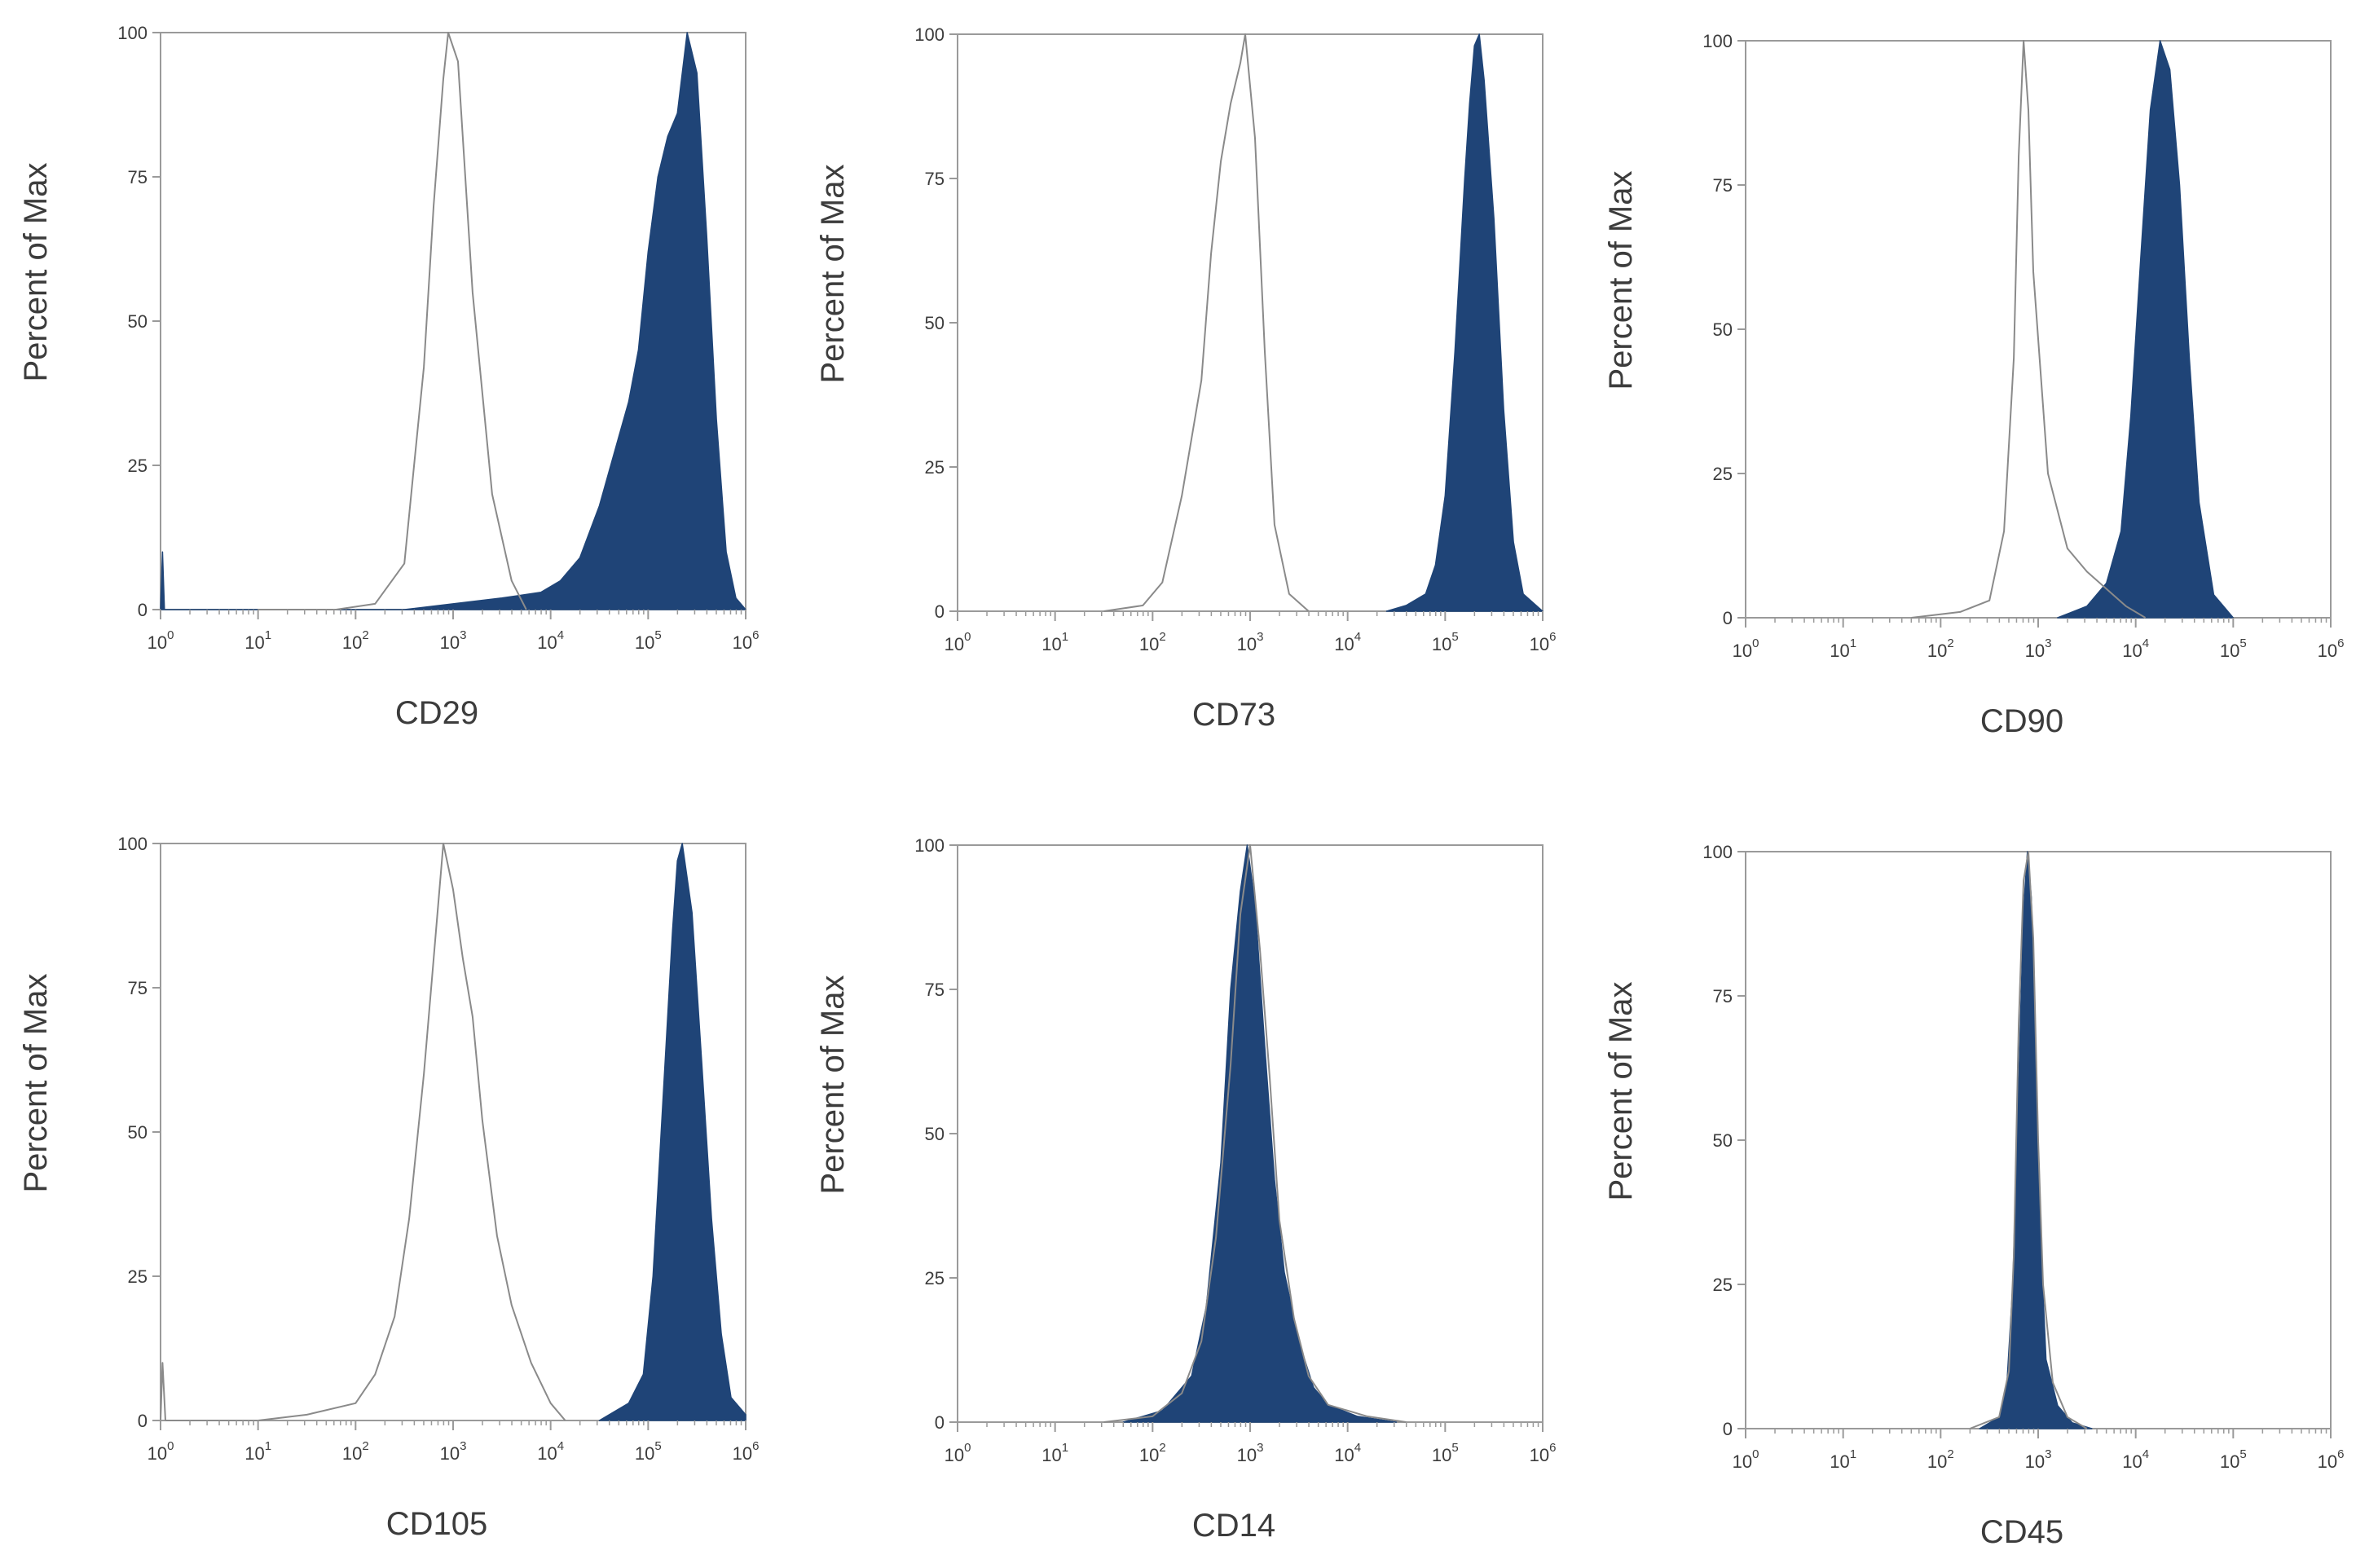 The height and width of the screenshot is (1568, 2356). I want to click on x-axis-title: CD14, so click(1233, 1526).